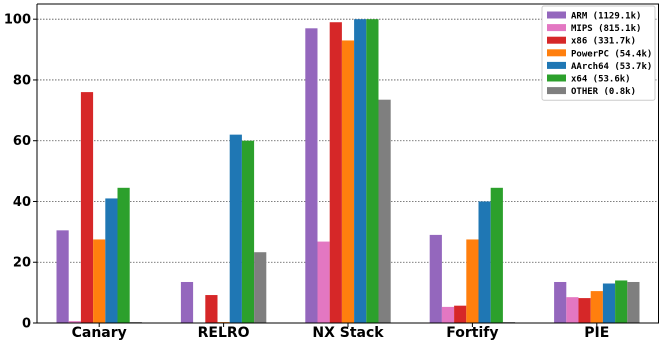  I want to click on legend-item: PowerPC (54.4k), so click(599, 54).